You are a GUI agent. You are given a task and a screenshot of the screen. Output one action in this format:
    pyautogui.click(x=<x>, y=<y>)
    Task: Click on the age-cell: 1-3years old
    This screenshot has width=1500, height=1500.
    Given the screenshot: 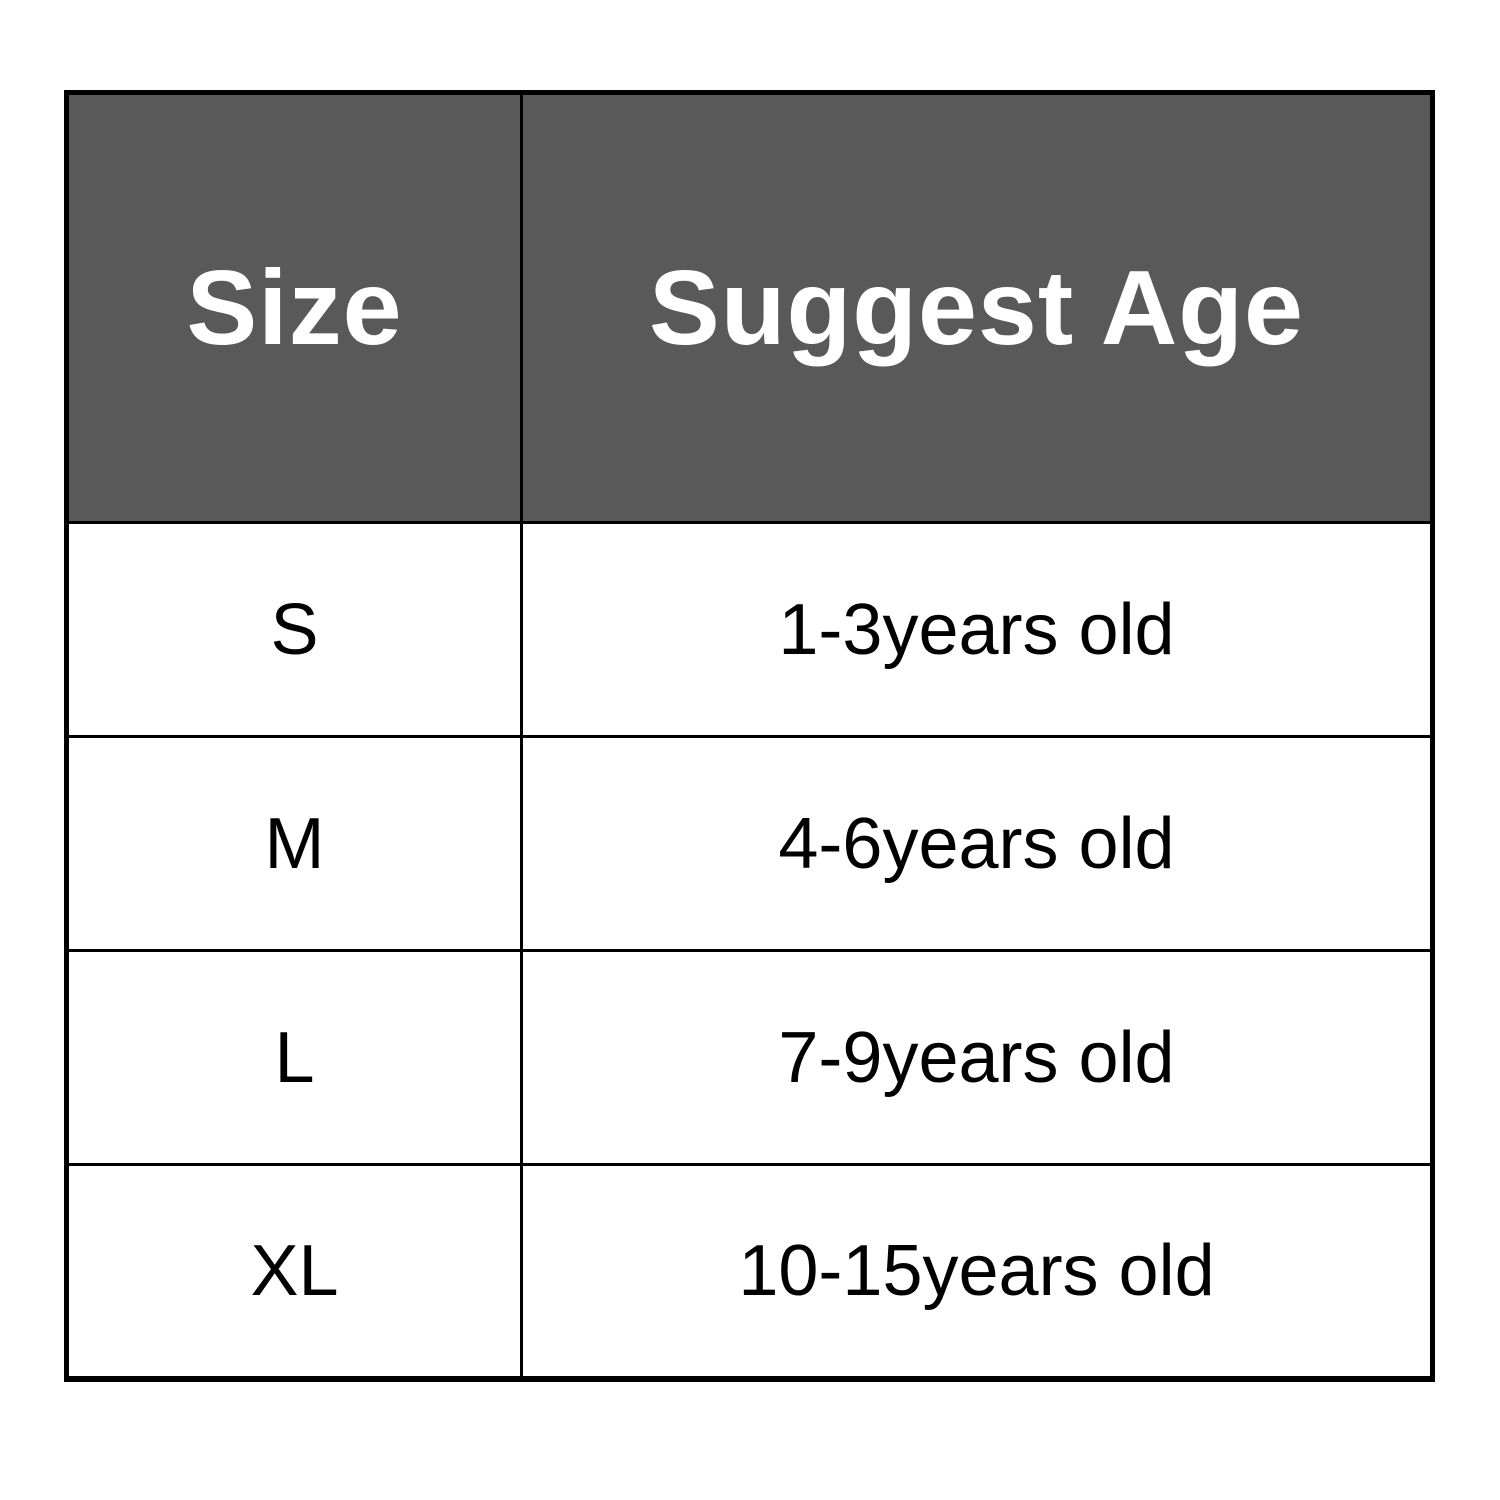 What is the action you would take?
    pyautogui.click(x=977, y=629)
    